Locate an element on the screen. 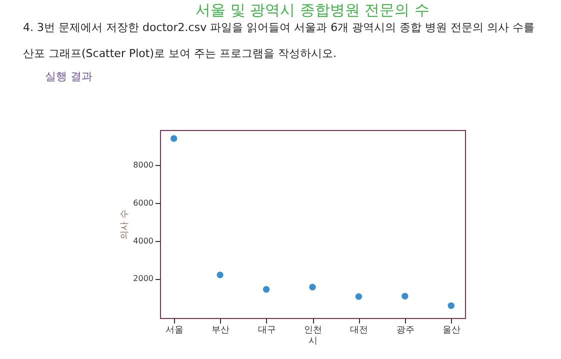  y-axis-title: 의사 수 is located at coordinates (125, 225).